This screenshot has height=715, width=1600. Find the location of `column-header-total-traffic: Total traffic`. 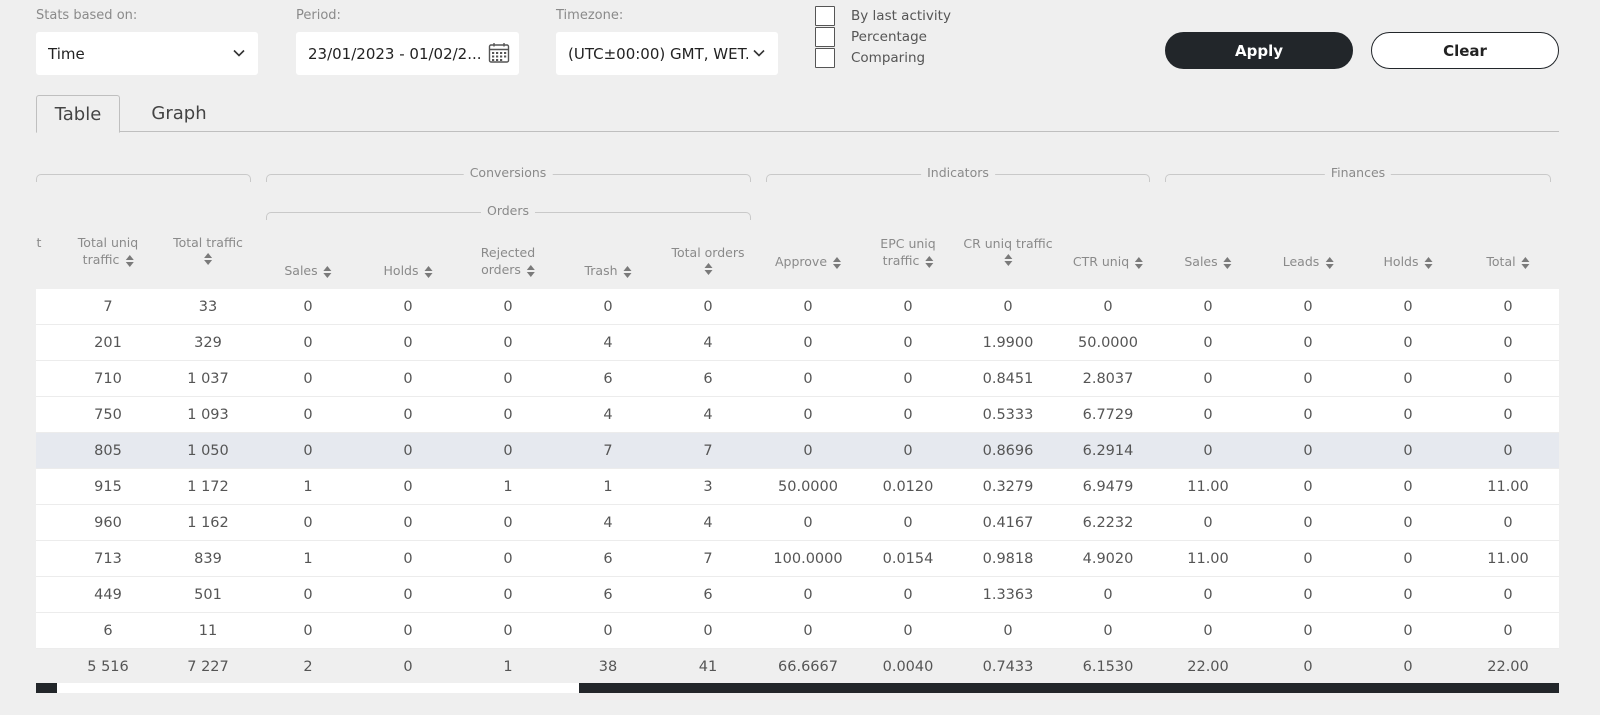

column-header-total-traffic: Total traffic is located at coordinates (208, 249).